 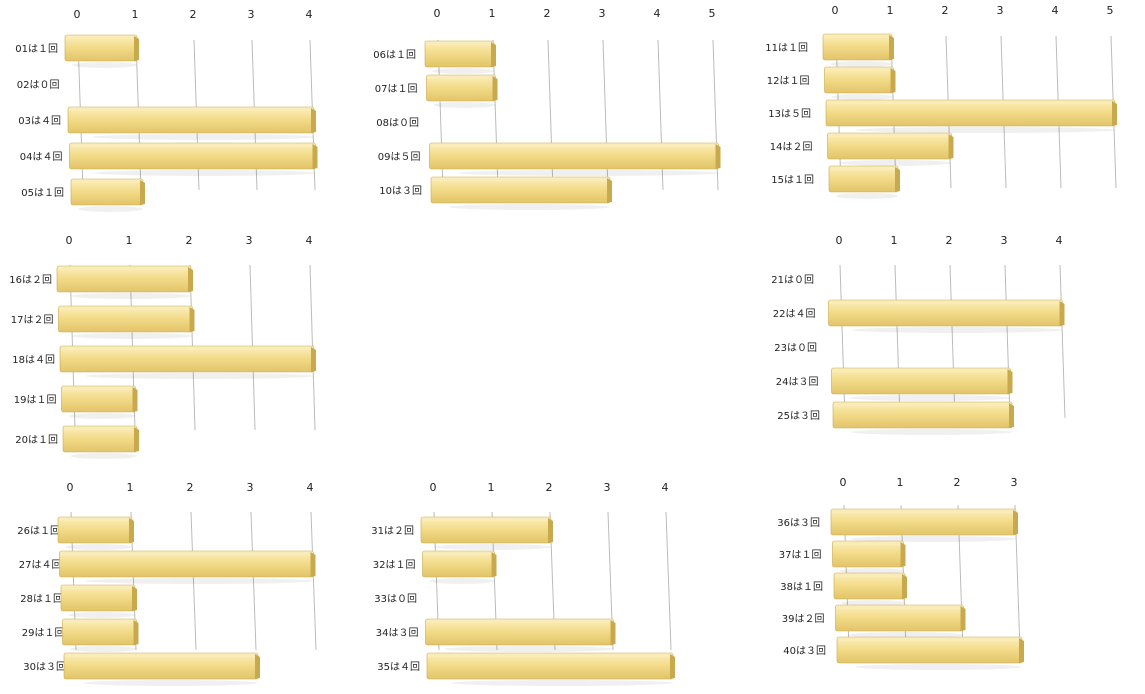 I want to click on tick-label-1-1: 1, so click(x=135, y=14).